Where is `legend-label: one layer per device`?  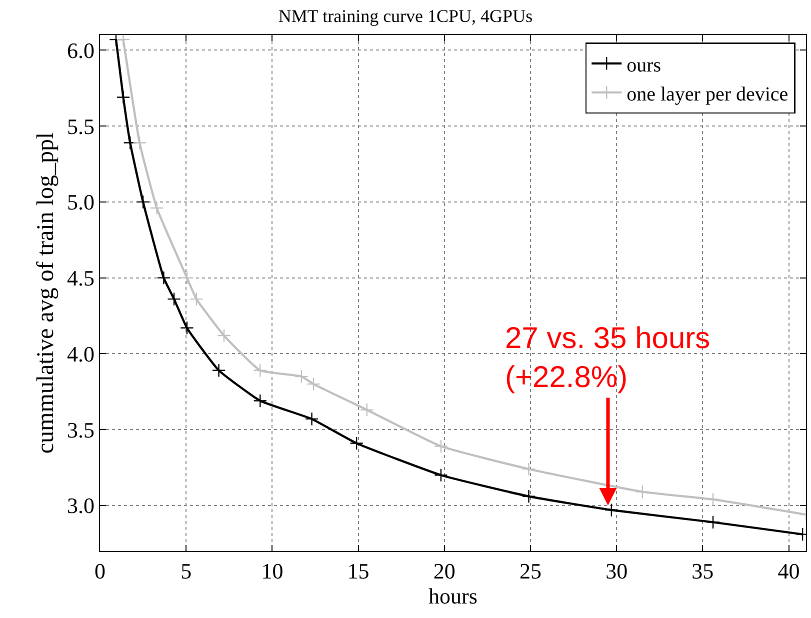 legend-label: one layer per device is located at coordinates (707, 94).